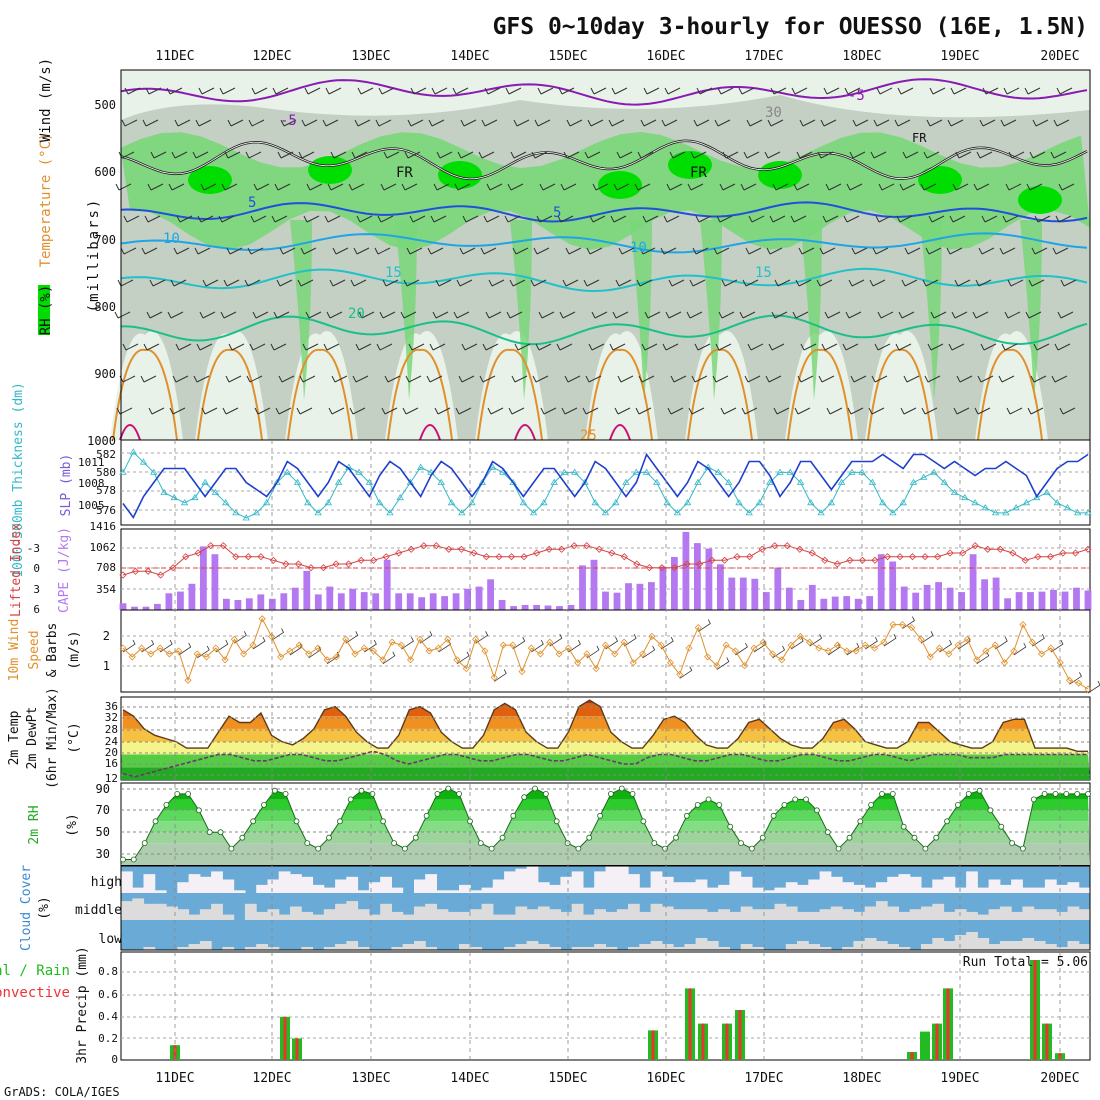  I want to click on temp2m-panel, so click(605, 738).